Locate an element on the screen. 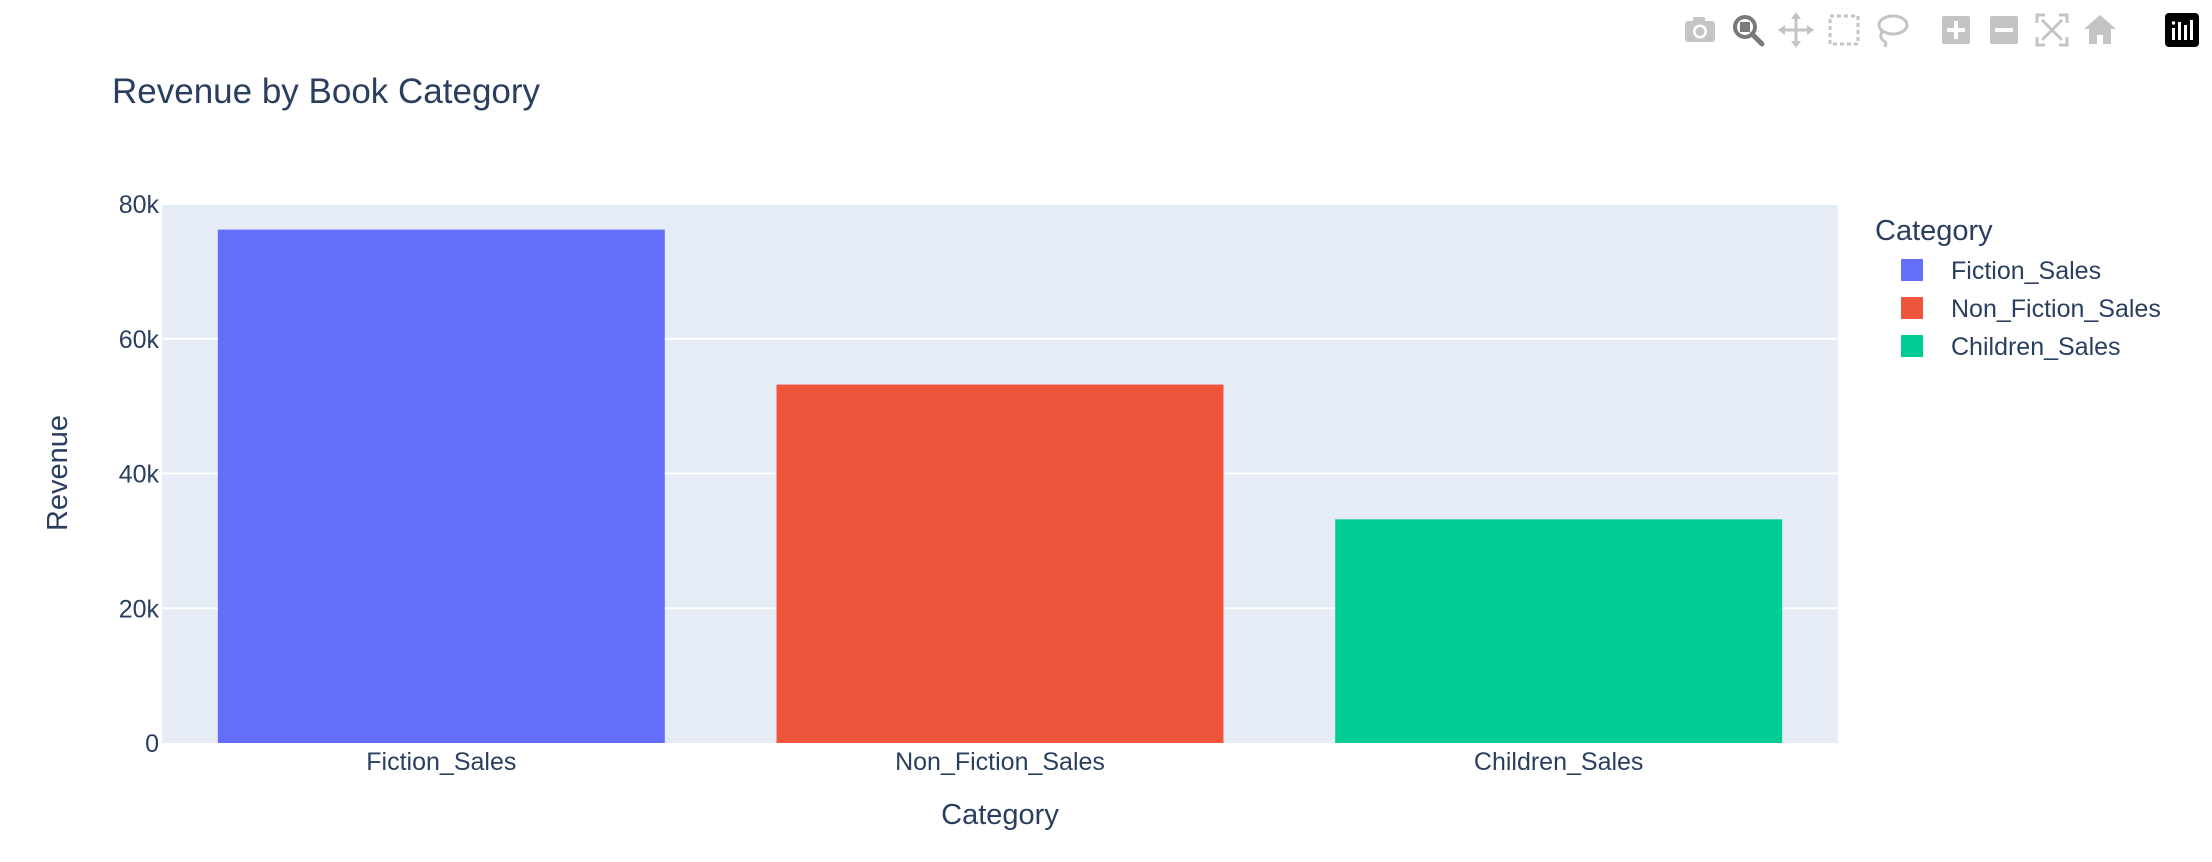 This screenshot has width=2212, height=862. autoscale-button is located at coordinates (2052, 30).